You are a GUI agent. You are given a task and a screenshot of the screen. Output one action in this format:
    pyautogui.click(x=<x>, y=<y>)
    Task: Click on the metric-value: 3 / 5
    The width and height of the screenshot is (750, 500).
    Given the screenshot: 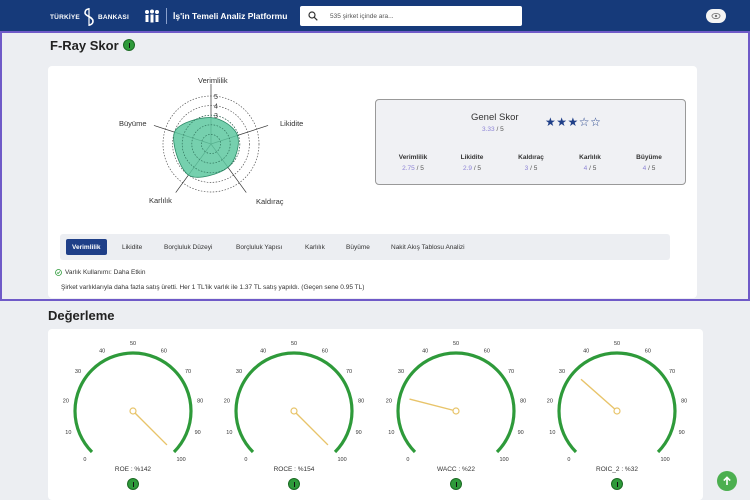 What is the action you would take?
    pyautogui.click(x=531, y=168)
    